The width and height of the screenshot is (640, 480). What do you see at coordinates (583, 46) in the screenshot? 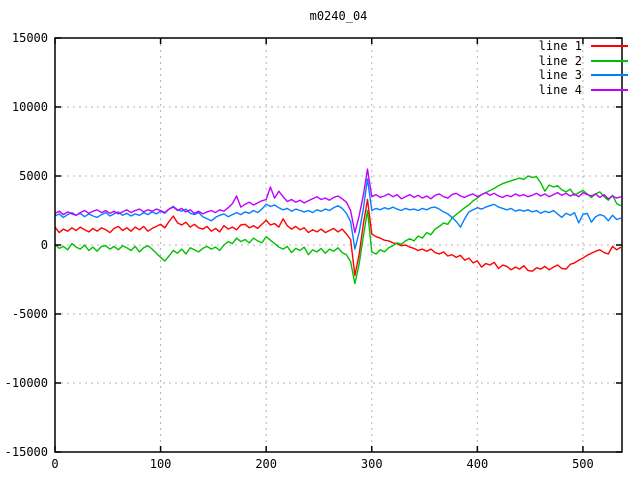
I see `legend-item-line-1: line 1` at bounding box center [583, 46].